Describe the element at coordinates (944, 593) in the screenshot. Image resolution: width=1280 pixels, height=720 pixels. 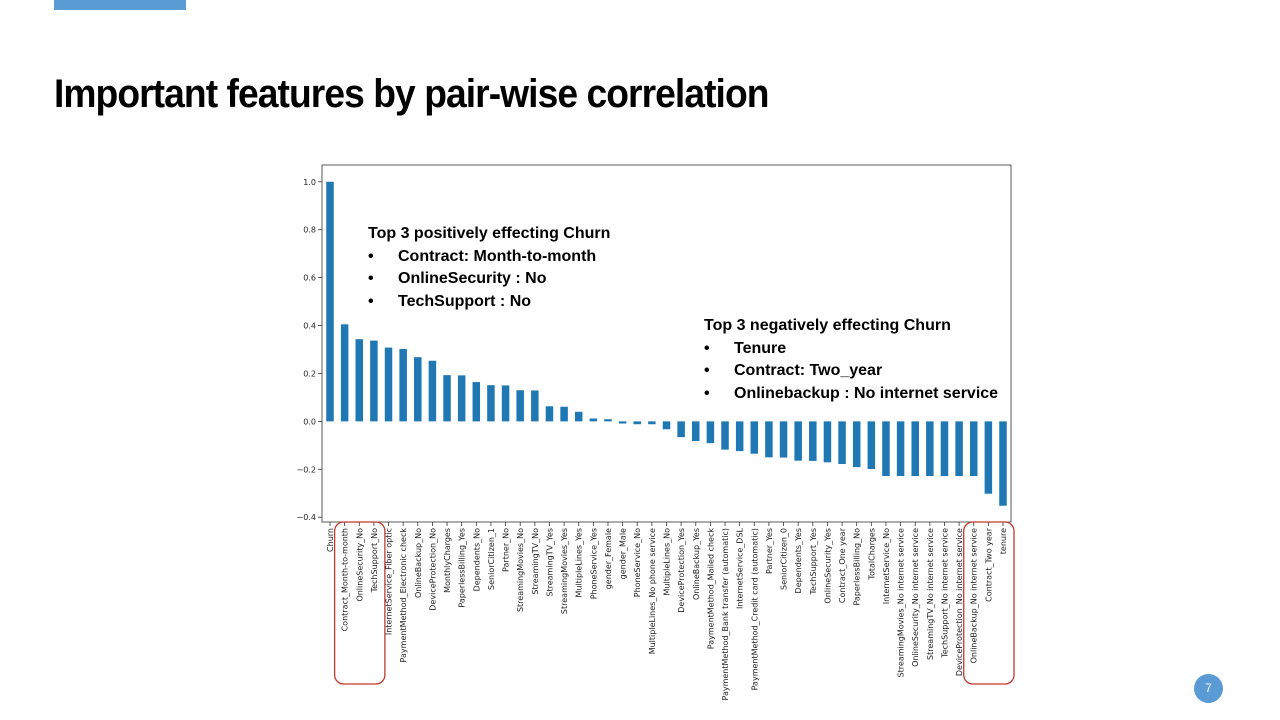
I see `x-tick-label: TechSupport_No internet service` at that location.